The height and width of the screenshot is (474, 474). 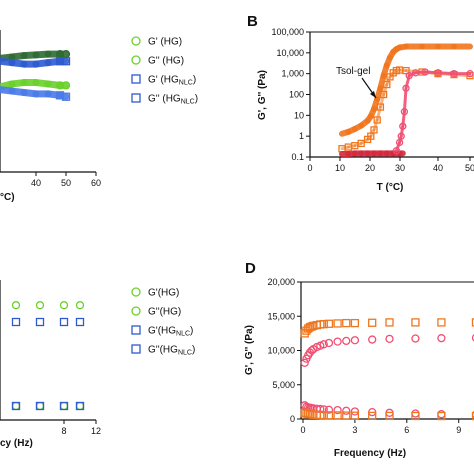 I want to click on legend-text: G' (HG, so click(x=163, y=80).